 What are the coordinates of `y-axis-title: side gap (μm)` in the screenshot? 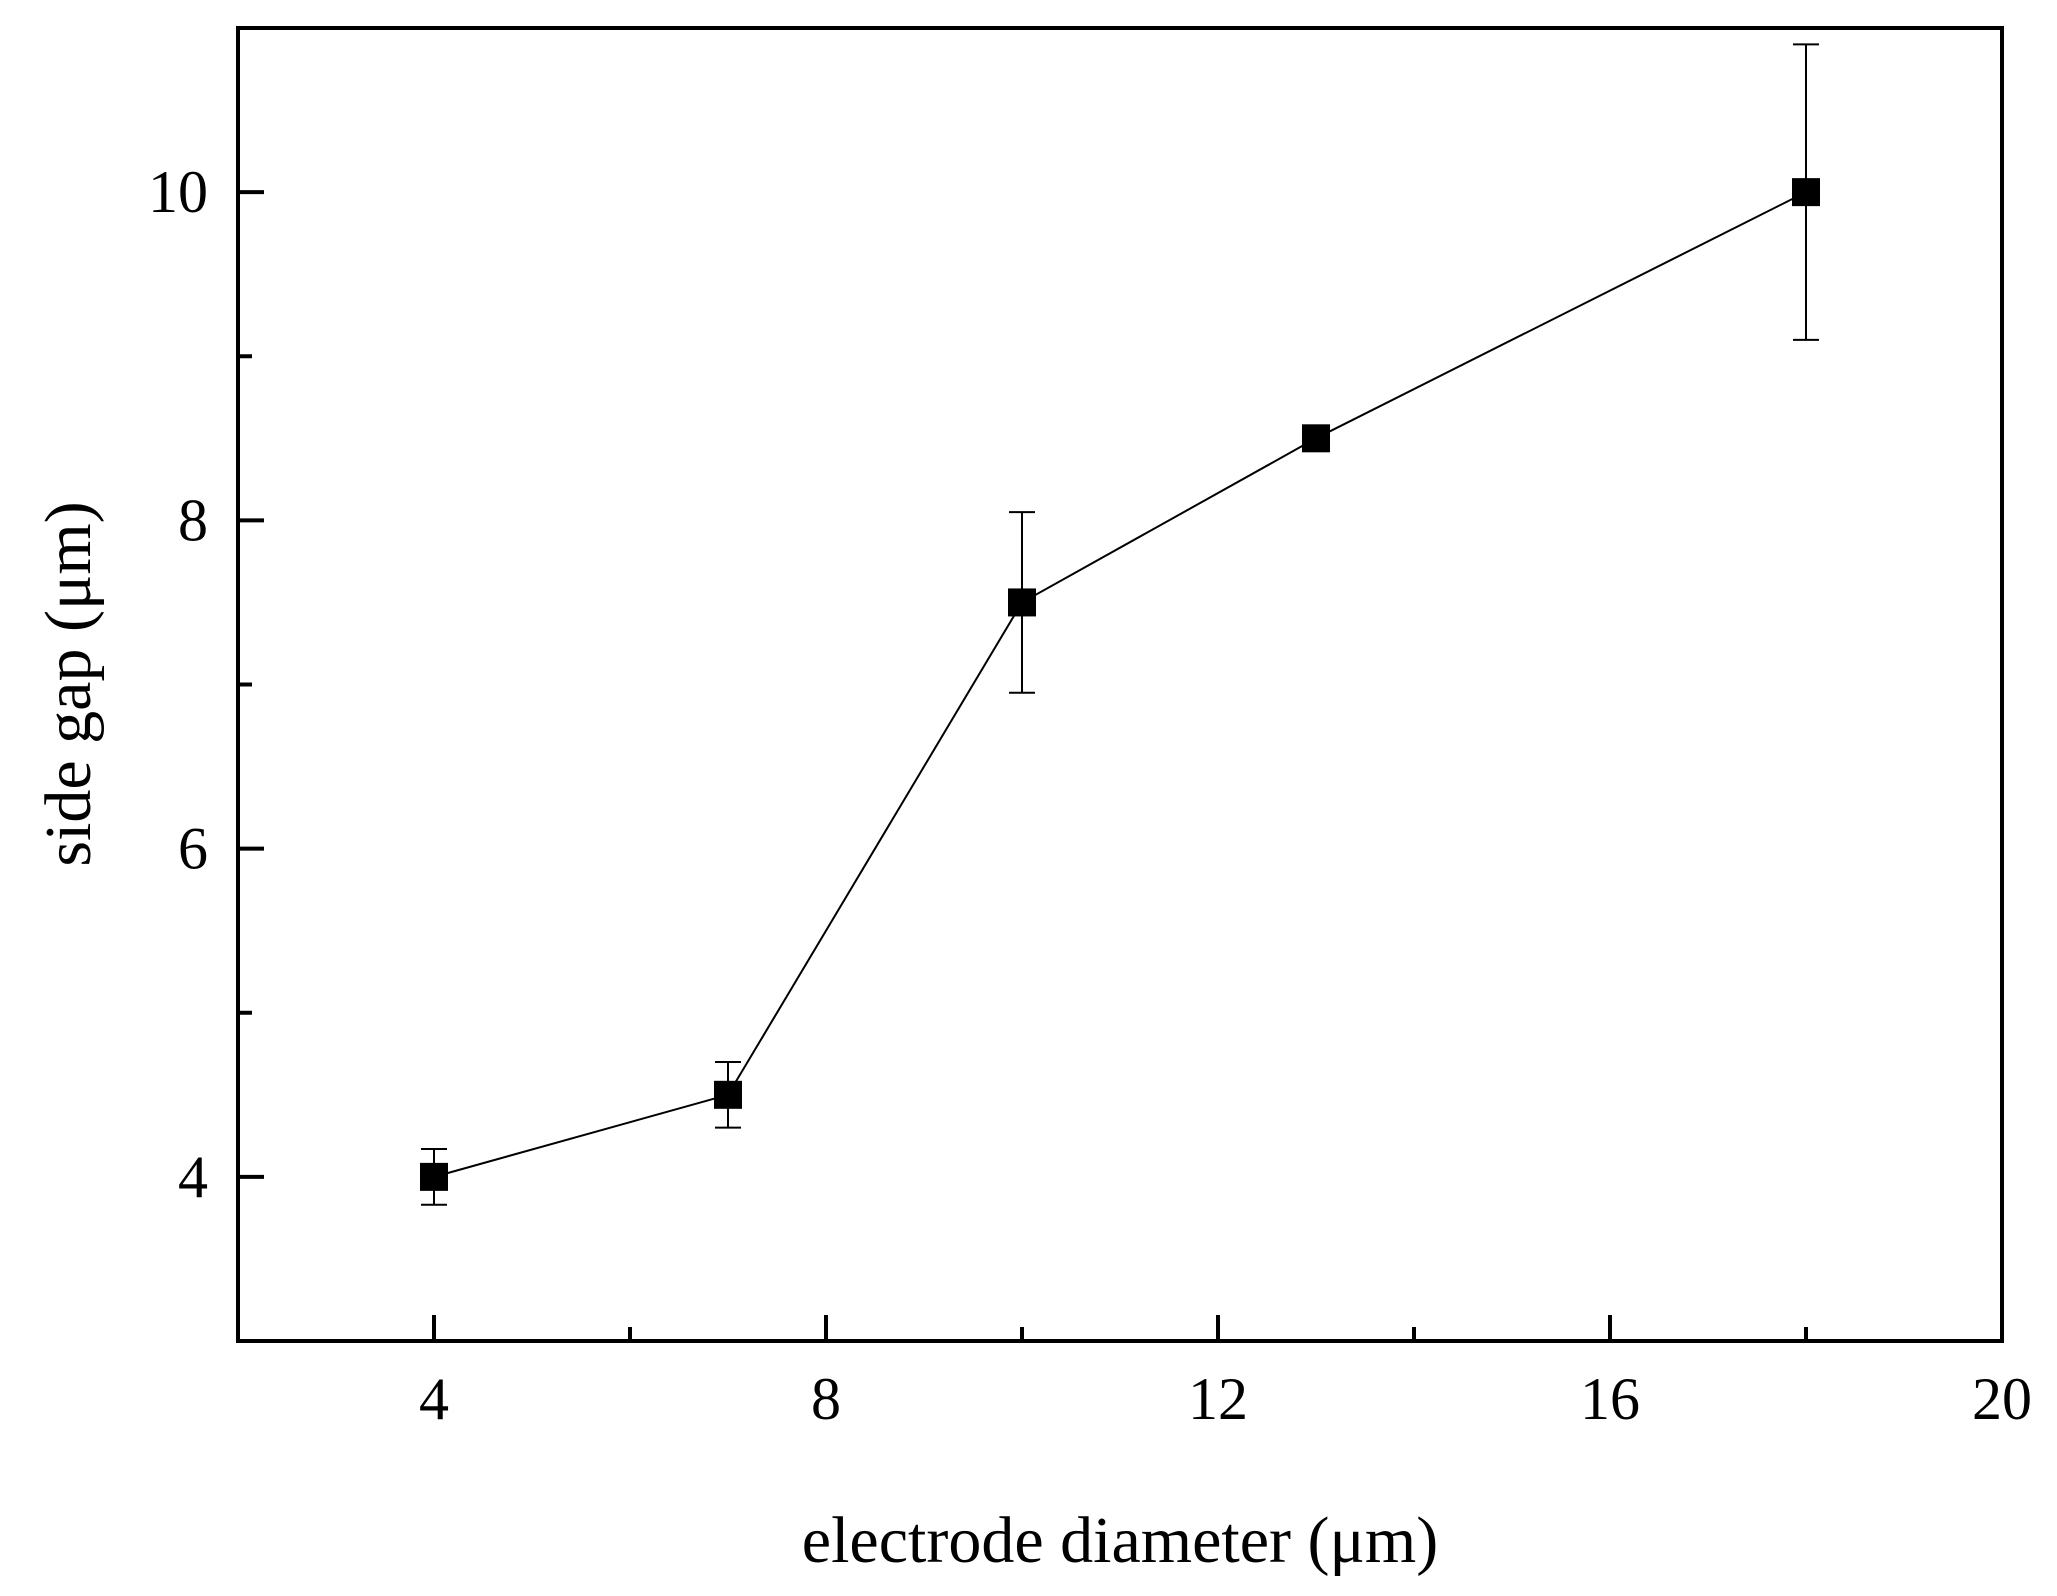 It's located at (68, 683).